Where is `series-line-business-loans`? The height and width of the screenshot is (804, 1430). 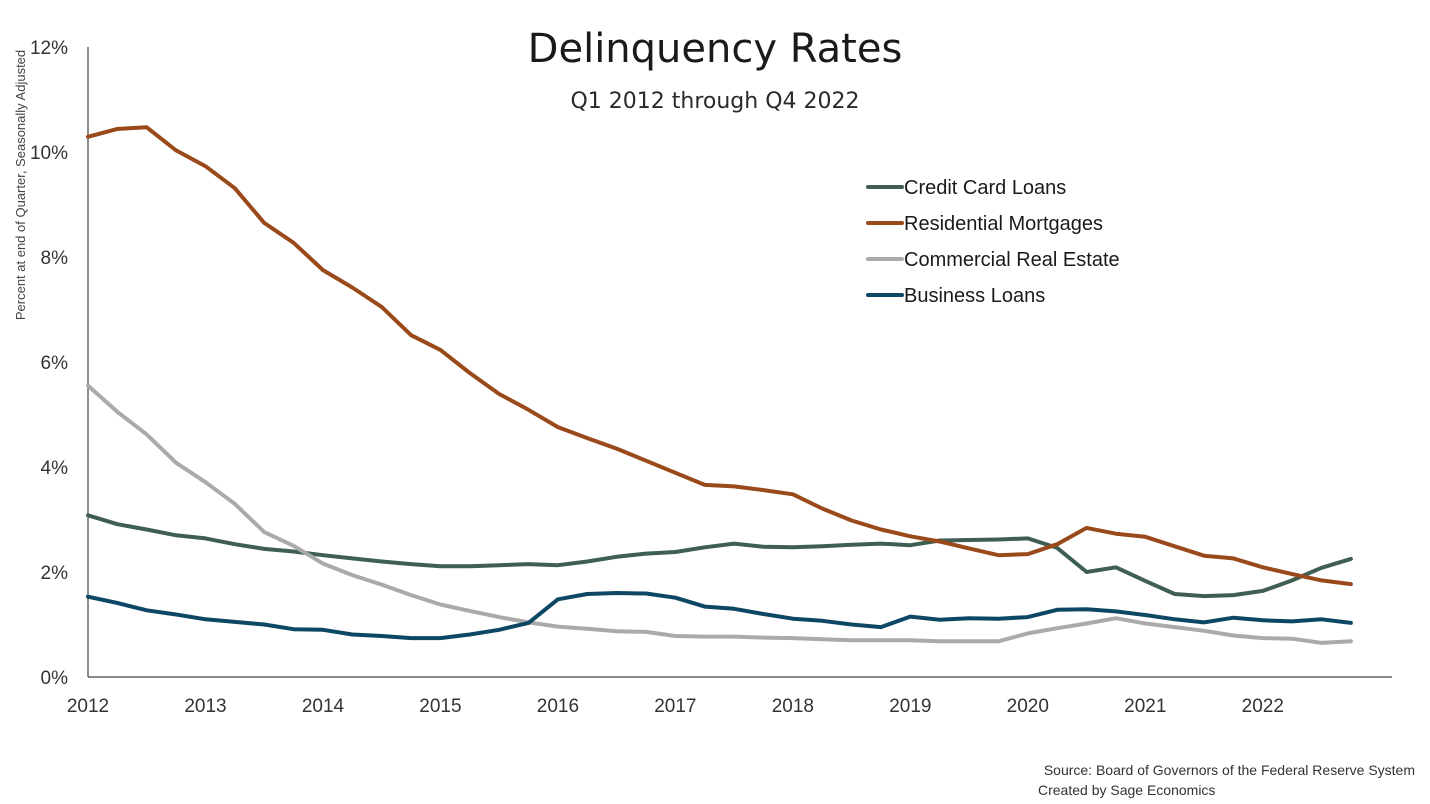 series-line-business-loans is located at coordinates (719, 616).